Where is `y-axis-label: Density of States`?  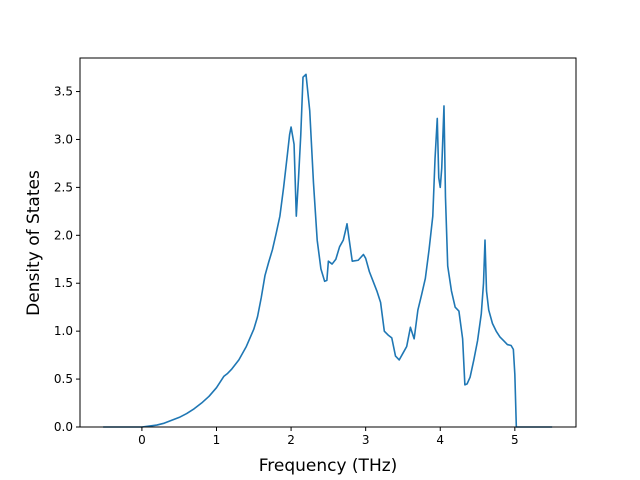 y-axis-label: Density of States is located at coordinates (34, 243).